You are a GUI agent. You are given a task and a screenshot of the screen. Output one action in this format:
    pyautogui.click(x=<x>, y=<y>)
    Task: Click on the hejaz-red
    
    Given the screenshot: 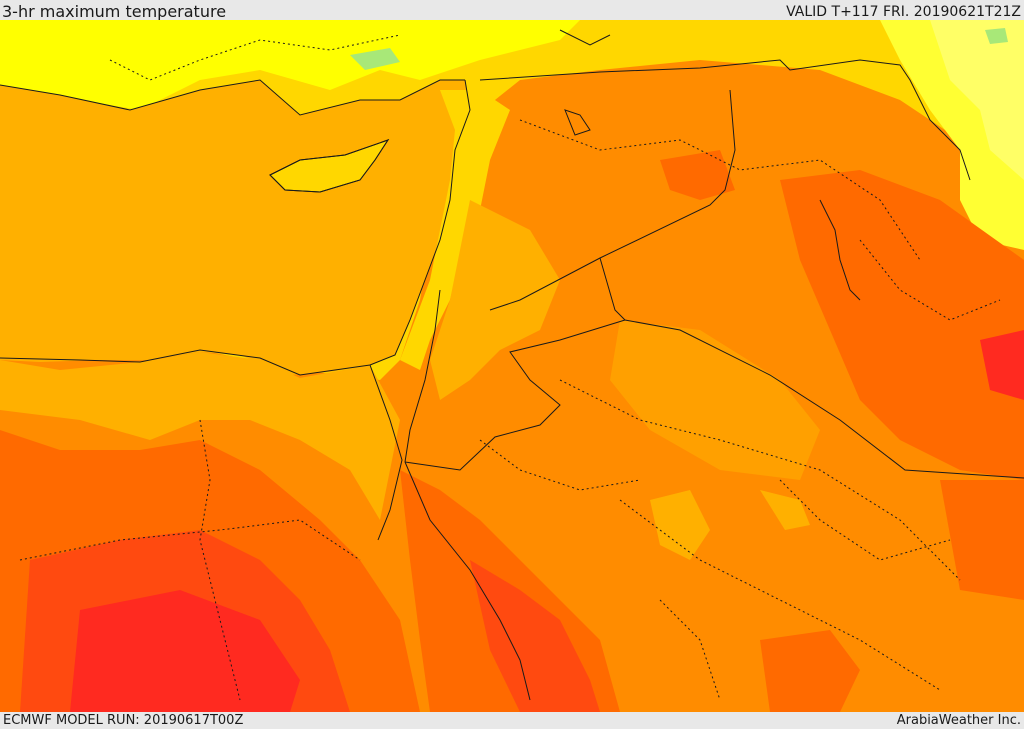 What is the action you would take?
    pyautogui.click(x=535, y=636)
    